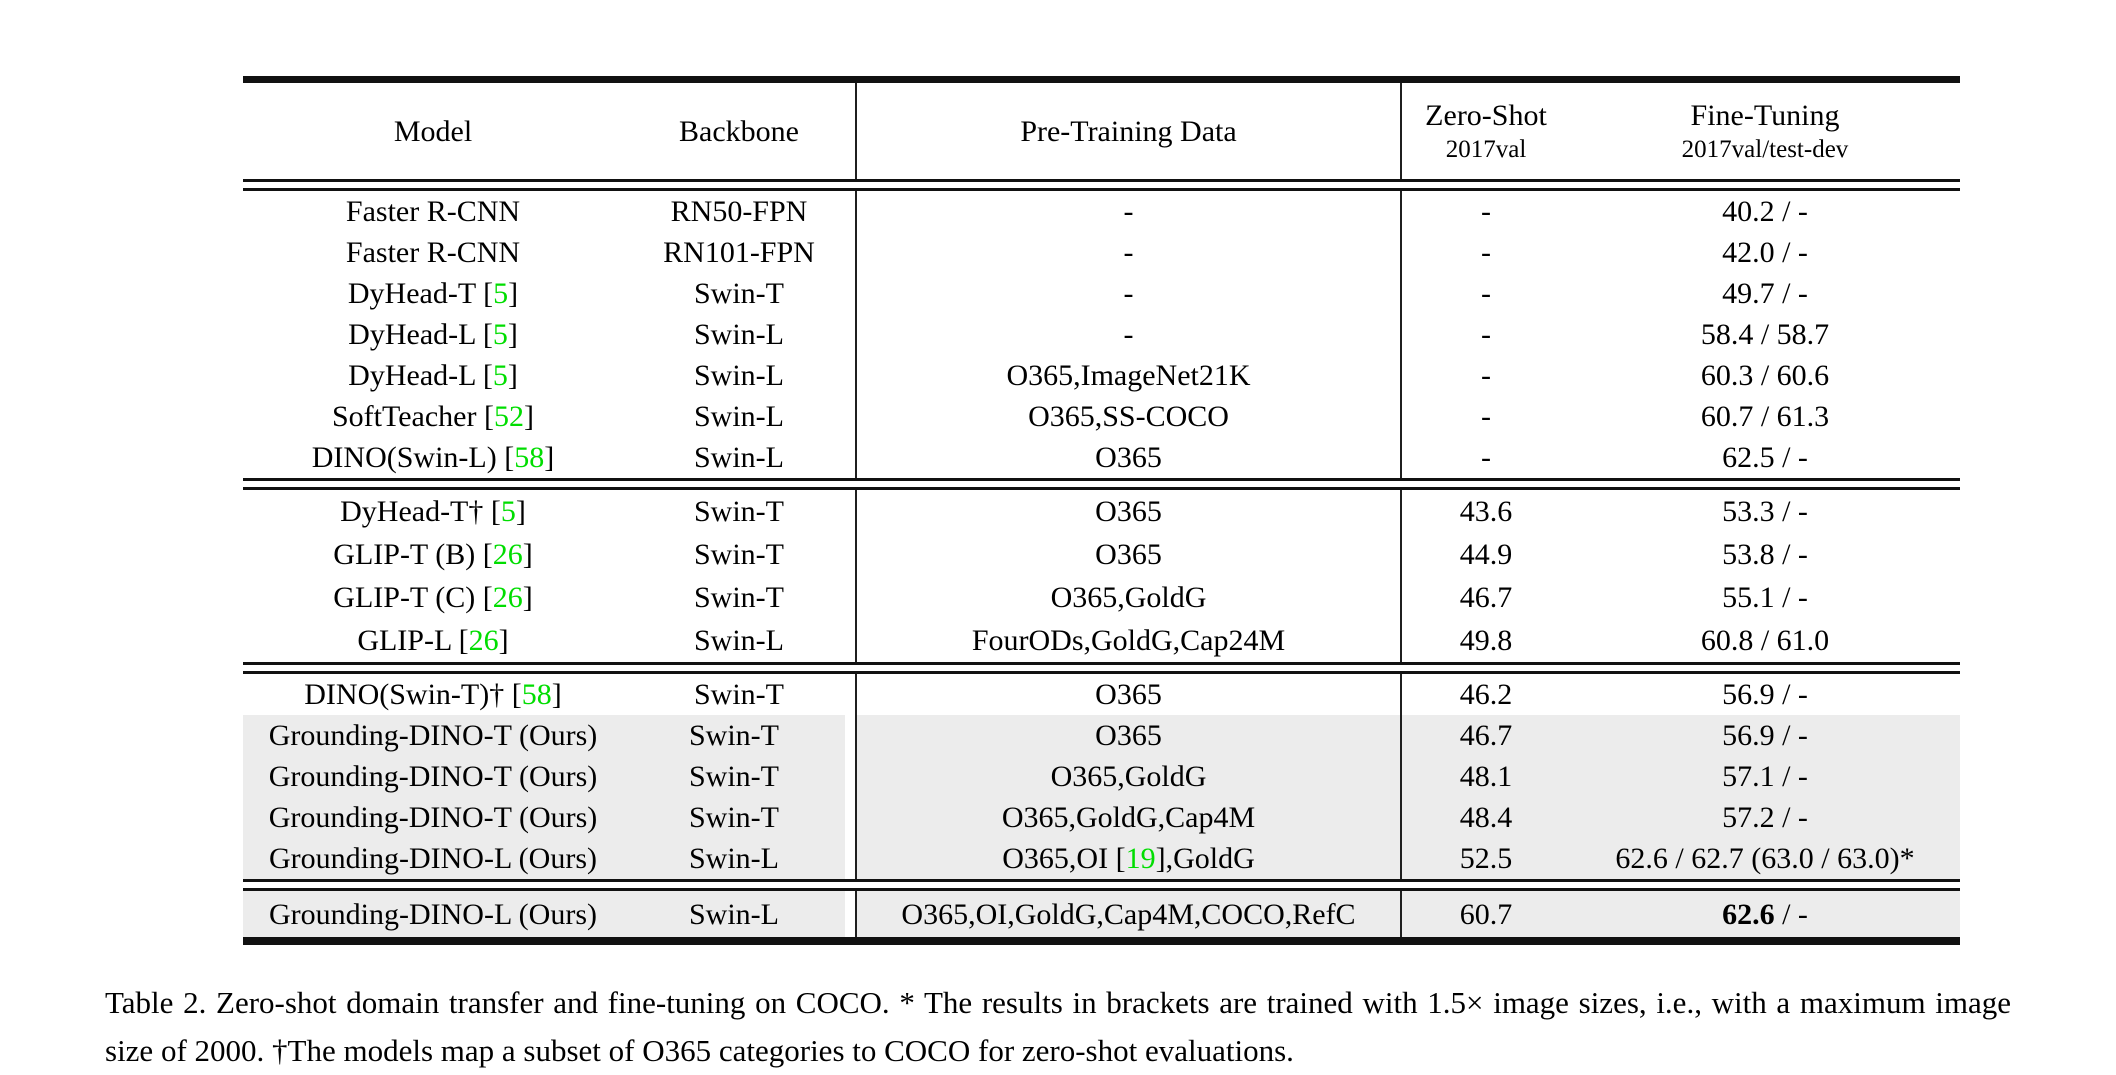  Describe the element at coordinates (1485, 858) in the screenshot. I see `zeroshot-cell: 52.5` at that location.